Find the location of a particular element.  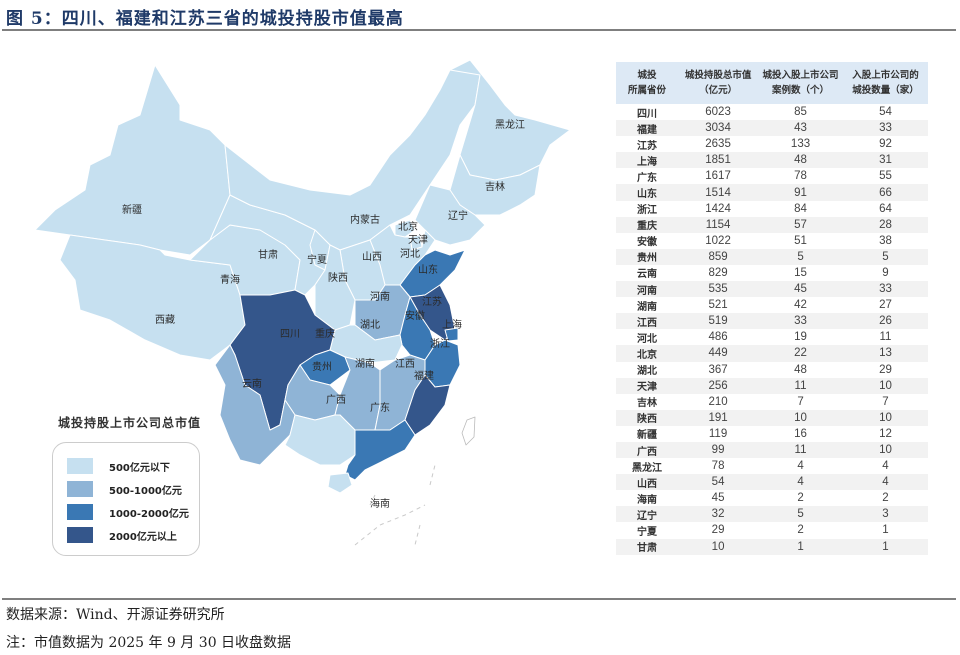

cell-value: 19 is located at coordinates (800, 337).